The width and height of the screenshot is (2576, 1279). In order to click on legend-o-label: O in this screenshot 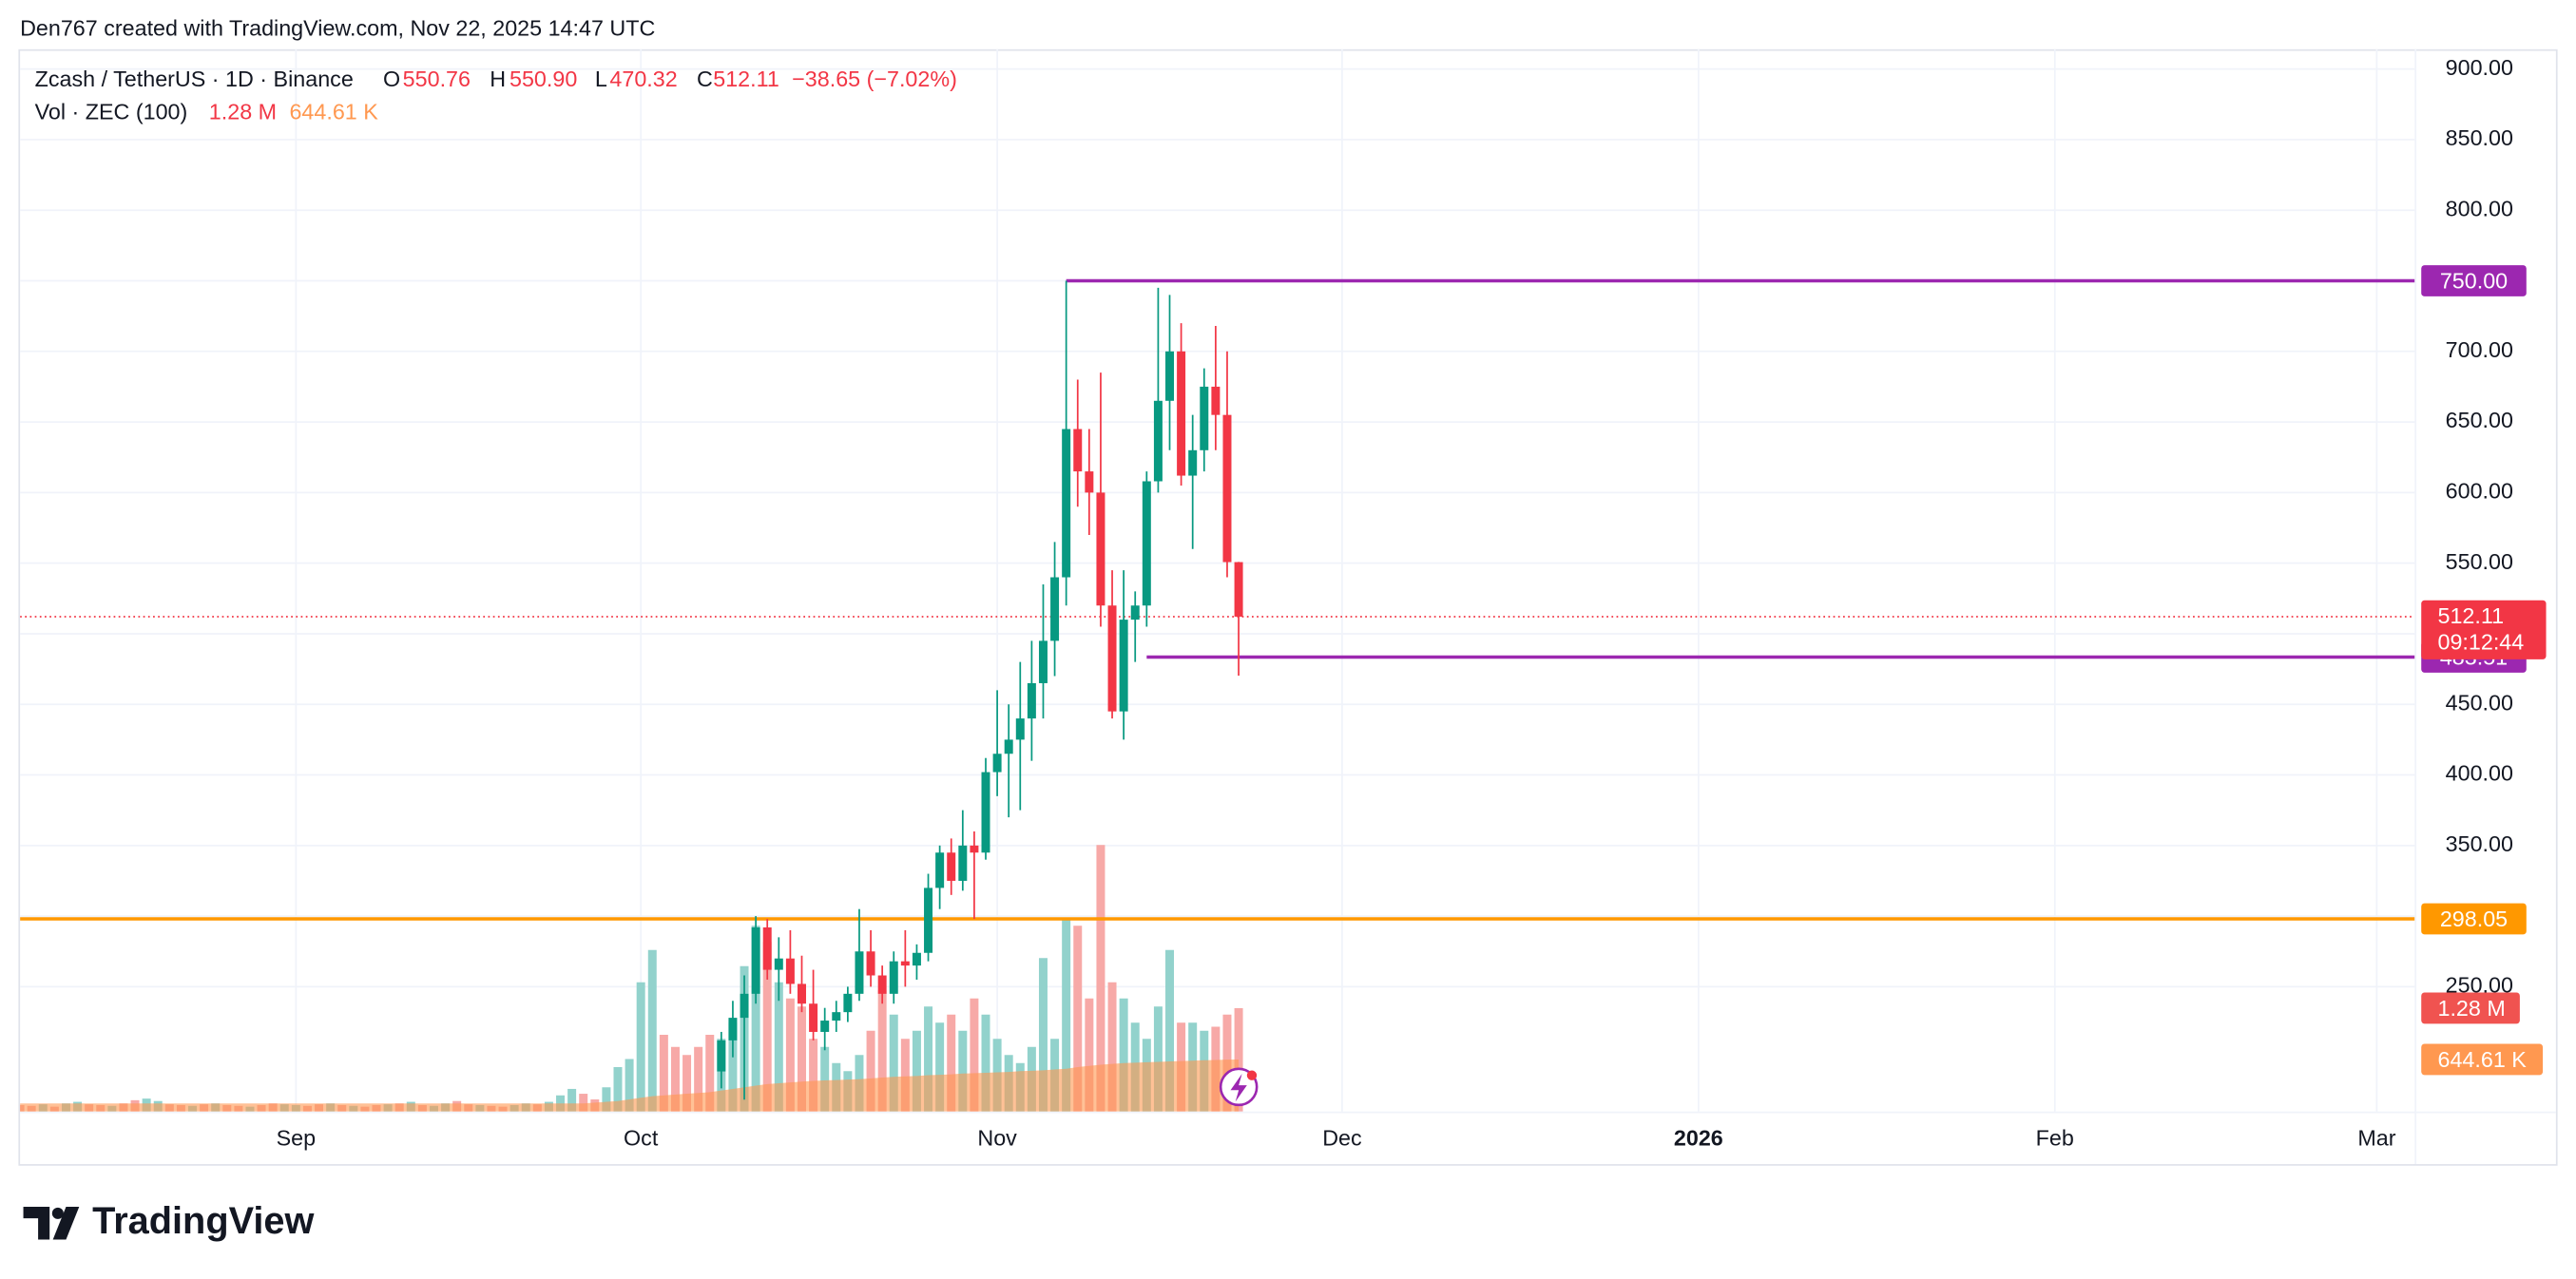, I will do `click(392, 79)`.